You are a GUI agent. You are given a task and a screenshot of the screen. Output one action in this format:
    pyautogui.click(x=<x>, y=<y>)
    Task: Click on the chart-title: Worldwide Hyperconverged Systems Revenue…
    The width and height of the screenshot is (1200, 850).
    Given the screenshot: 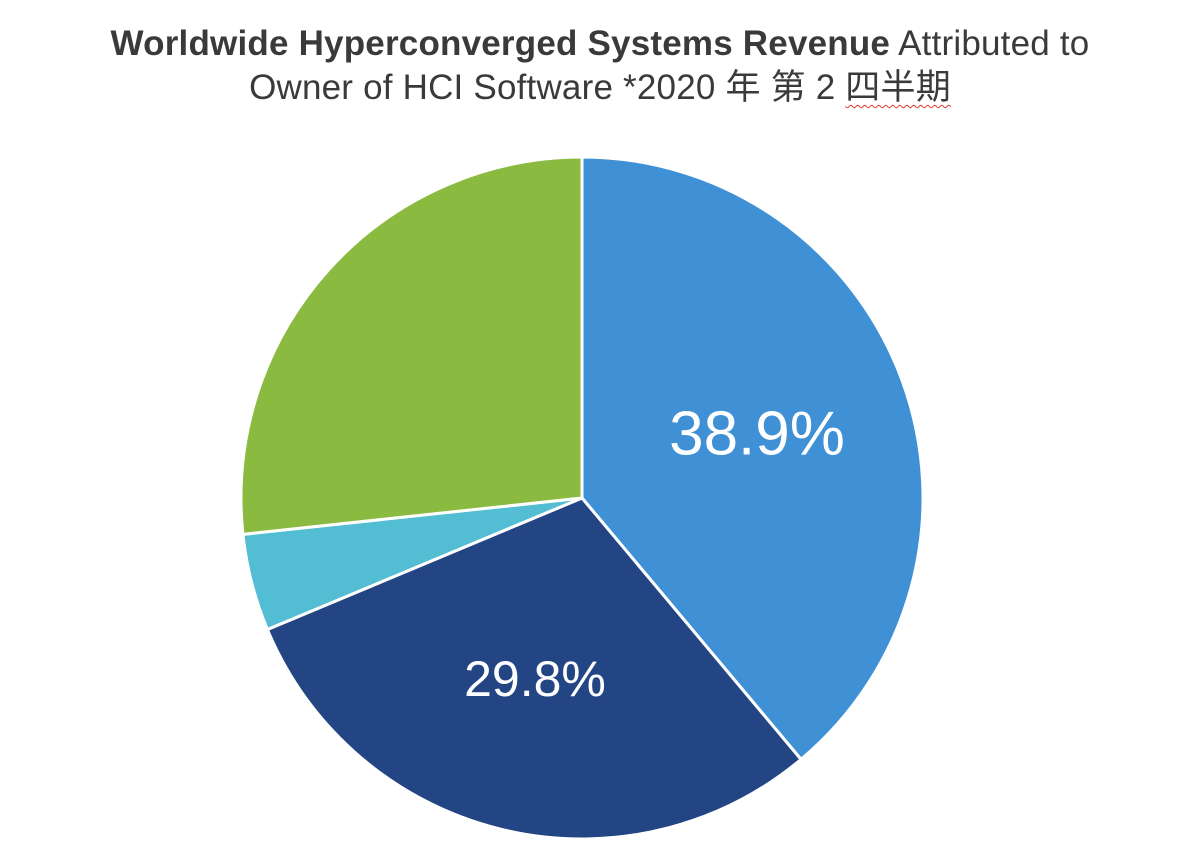 What is the action you would take?
    pyautogui.click(x=600, y=66)
    